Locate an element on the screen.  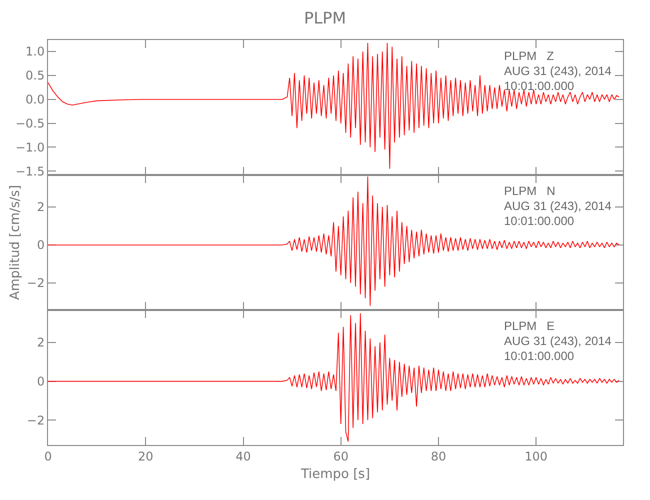
y-axis-title: Amplitud [cm/s/s] is located at coordinates (15, 242).